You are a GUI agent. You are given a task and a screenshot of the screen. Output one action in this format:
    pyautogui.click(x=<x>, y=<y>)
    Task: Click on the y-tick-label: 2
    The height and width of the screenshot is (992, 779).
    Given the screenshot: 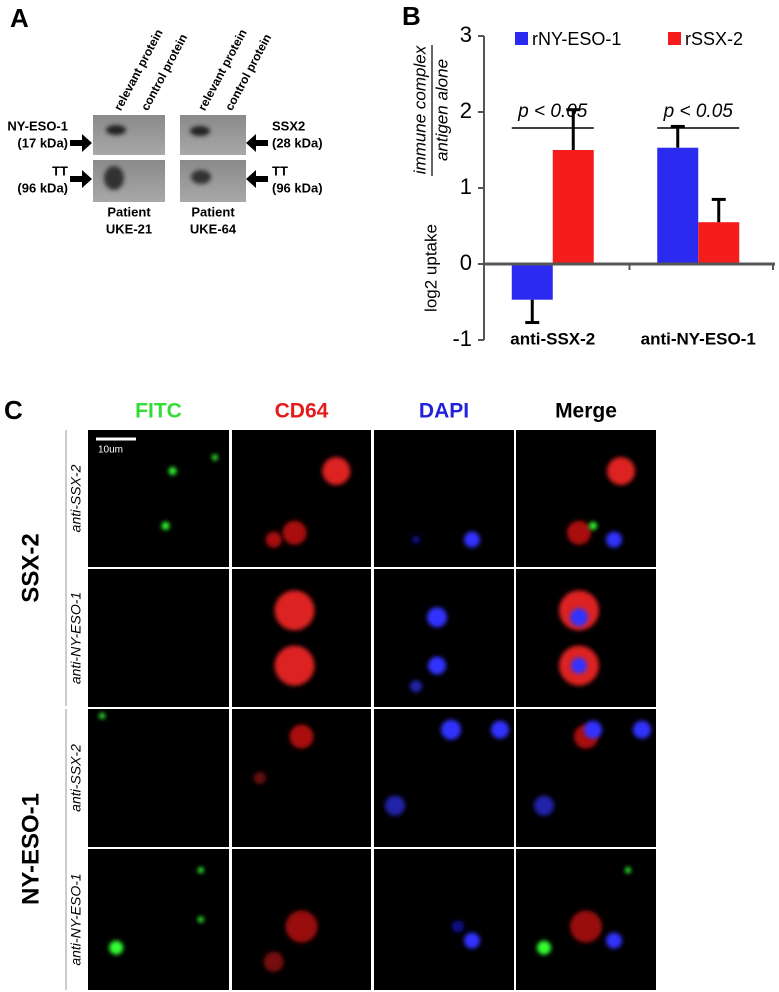 What is the action you would take?
    pyautogui.click(x=466, y=110)
    